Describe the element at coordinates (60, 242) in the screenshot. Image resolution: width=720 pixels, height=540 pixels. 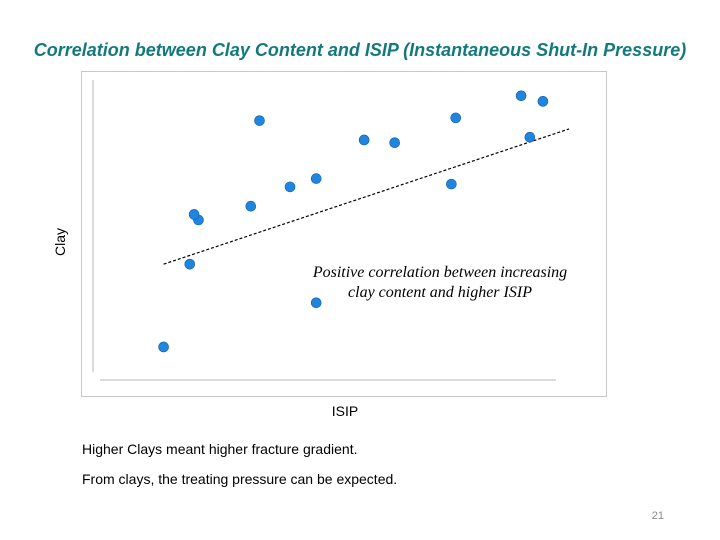
I see `y-axis-label: Clay` at that location.